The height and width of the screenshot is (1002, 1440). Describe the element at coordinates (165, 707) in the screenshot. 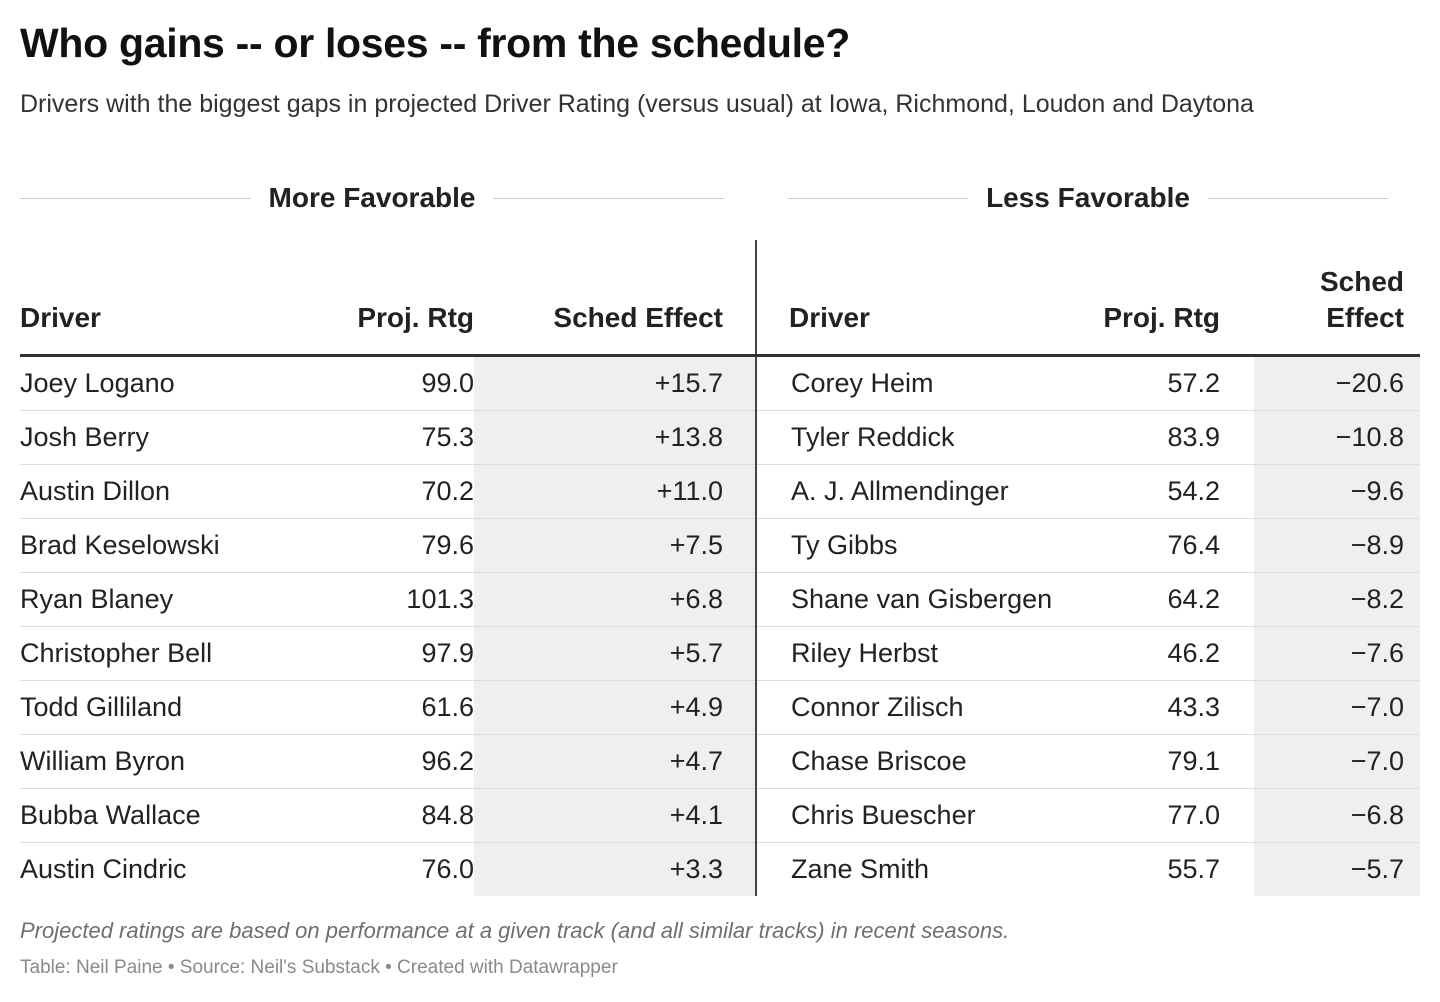

I see `cell-driver-left: Todd Gilliland` at that location.